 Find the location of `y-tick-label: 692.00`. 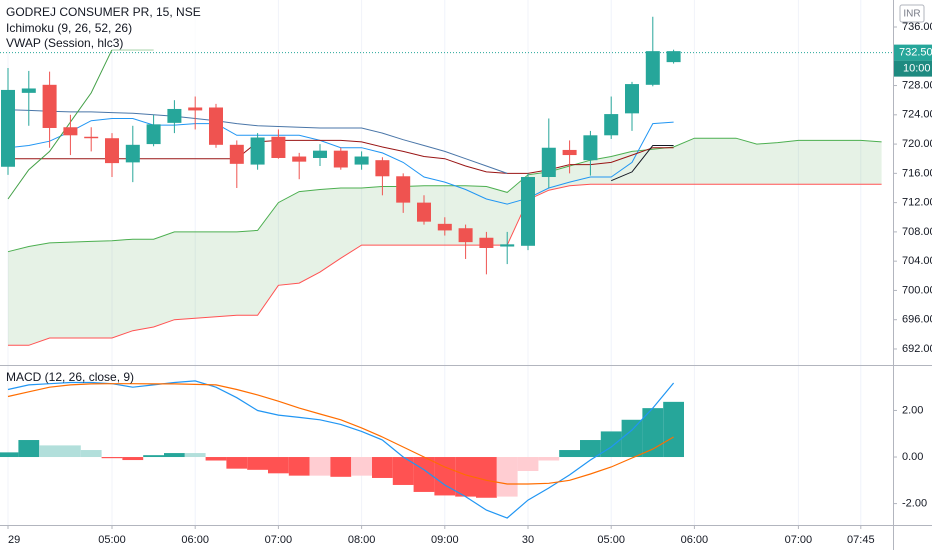

y-tick-label: 692.00 is located at coordinates (917, 349).